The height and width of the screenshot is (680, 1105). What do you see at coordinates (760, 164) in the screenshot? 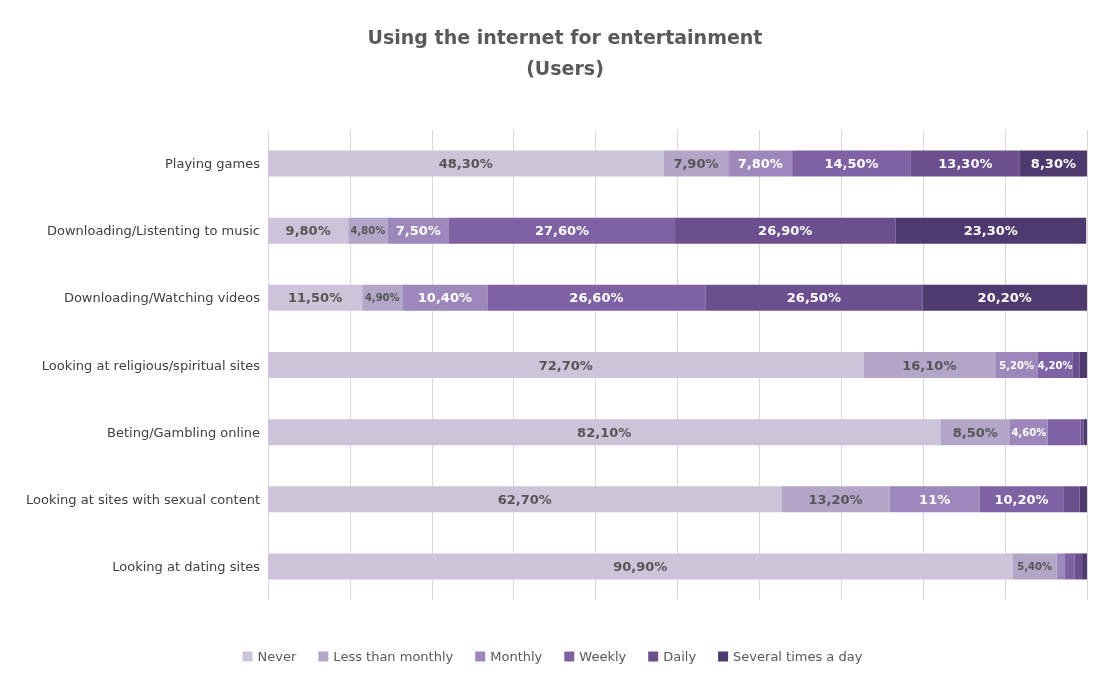
I see `data-label: 7,80%` at bounding box center [760, 164].